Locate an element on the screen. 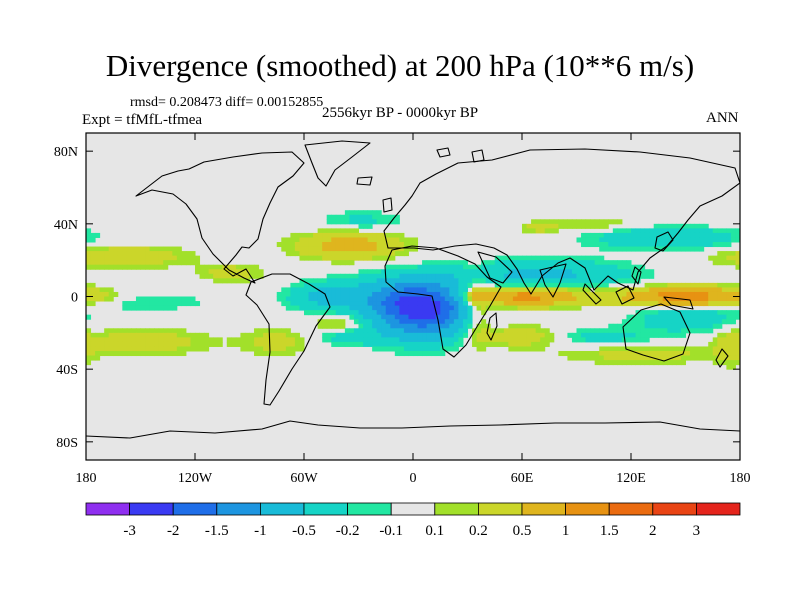  colorbar-swatch is located at coordinates (587, 509).